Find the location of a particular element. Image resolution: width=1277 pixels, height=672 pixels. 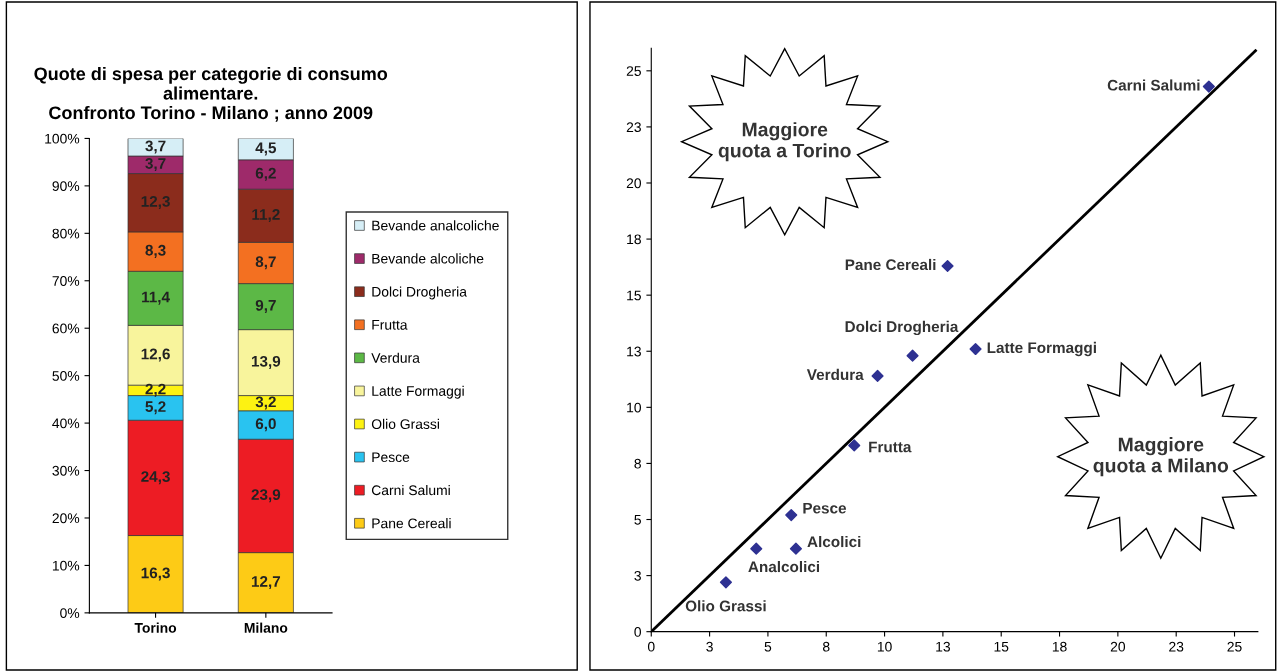

annotation: Analcolici is located at coordinates (784, 567).